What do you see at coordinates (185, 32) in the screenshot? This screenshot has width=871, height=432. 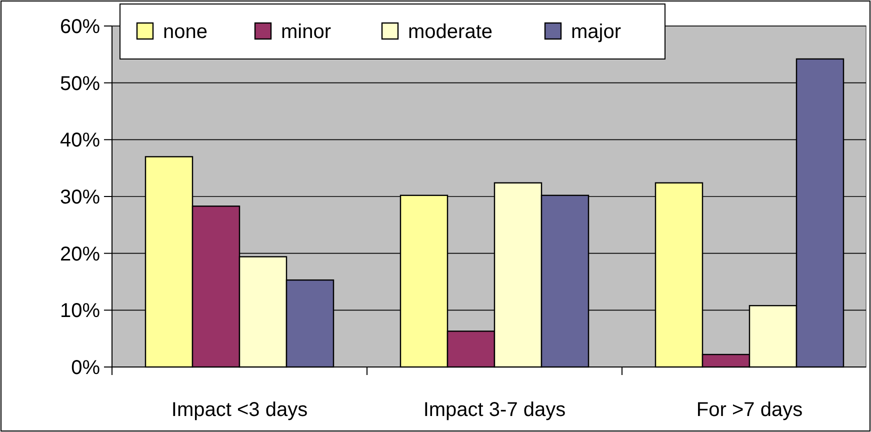 I see `legend-label: none` at bounding box center [185, 32].